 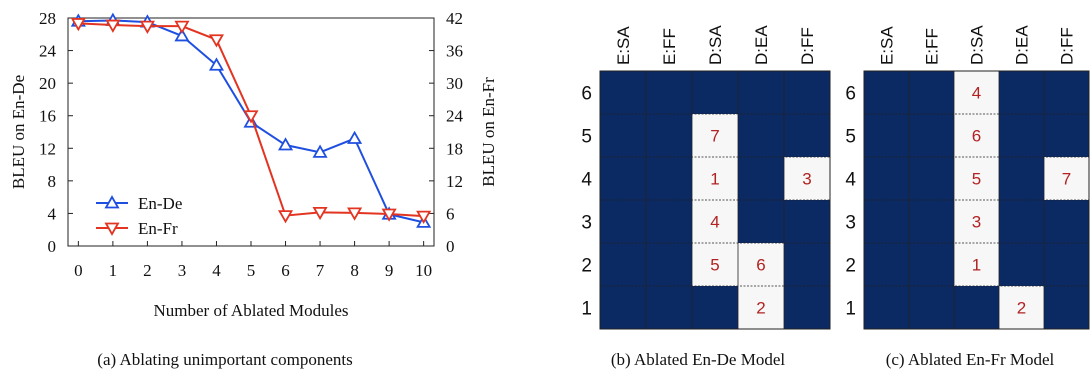 I want to click on heatmap-row-label: 2, so click(x=586, y=266).